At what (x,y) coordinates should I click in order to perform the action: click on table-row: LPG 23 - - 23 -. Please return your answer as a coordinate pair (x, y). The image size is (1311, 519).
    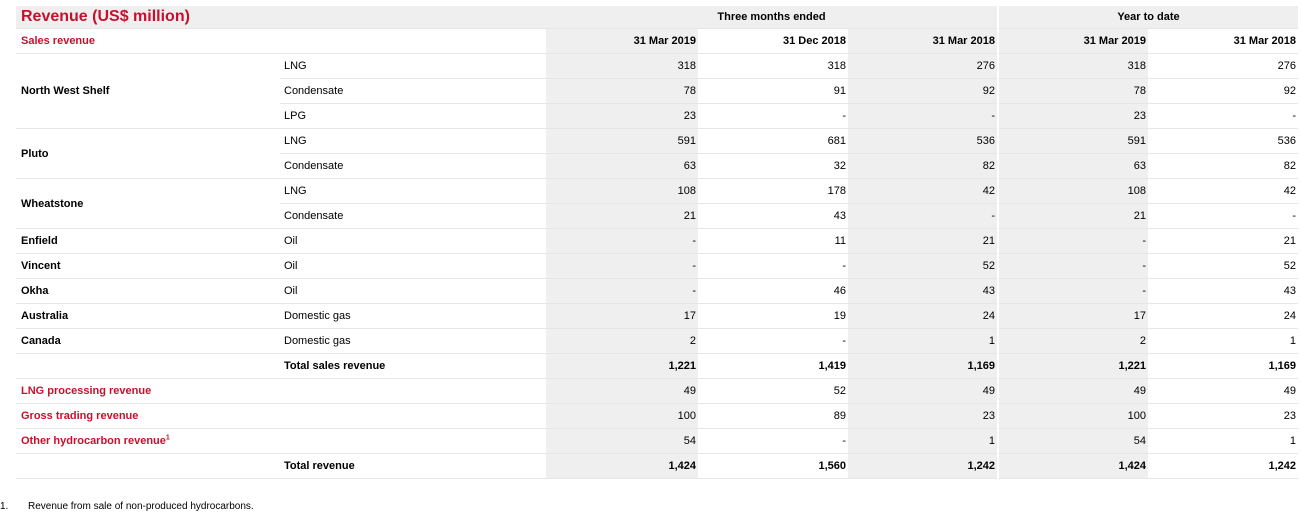
    Looking at the image, I should click on (657, 116).